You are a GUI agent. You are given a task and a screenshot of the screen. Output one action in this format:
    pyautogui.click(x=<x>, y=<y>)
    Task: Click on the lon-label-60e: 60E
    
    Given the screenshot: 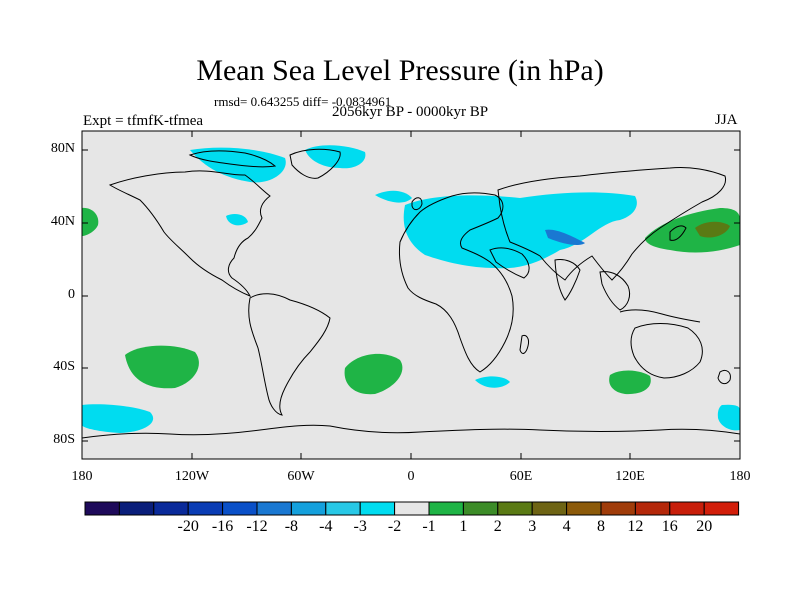 What is the action you would take?
    pyautogui.click(x=521, y=476)
    